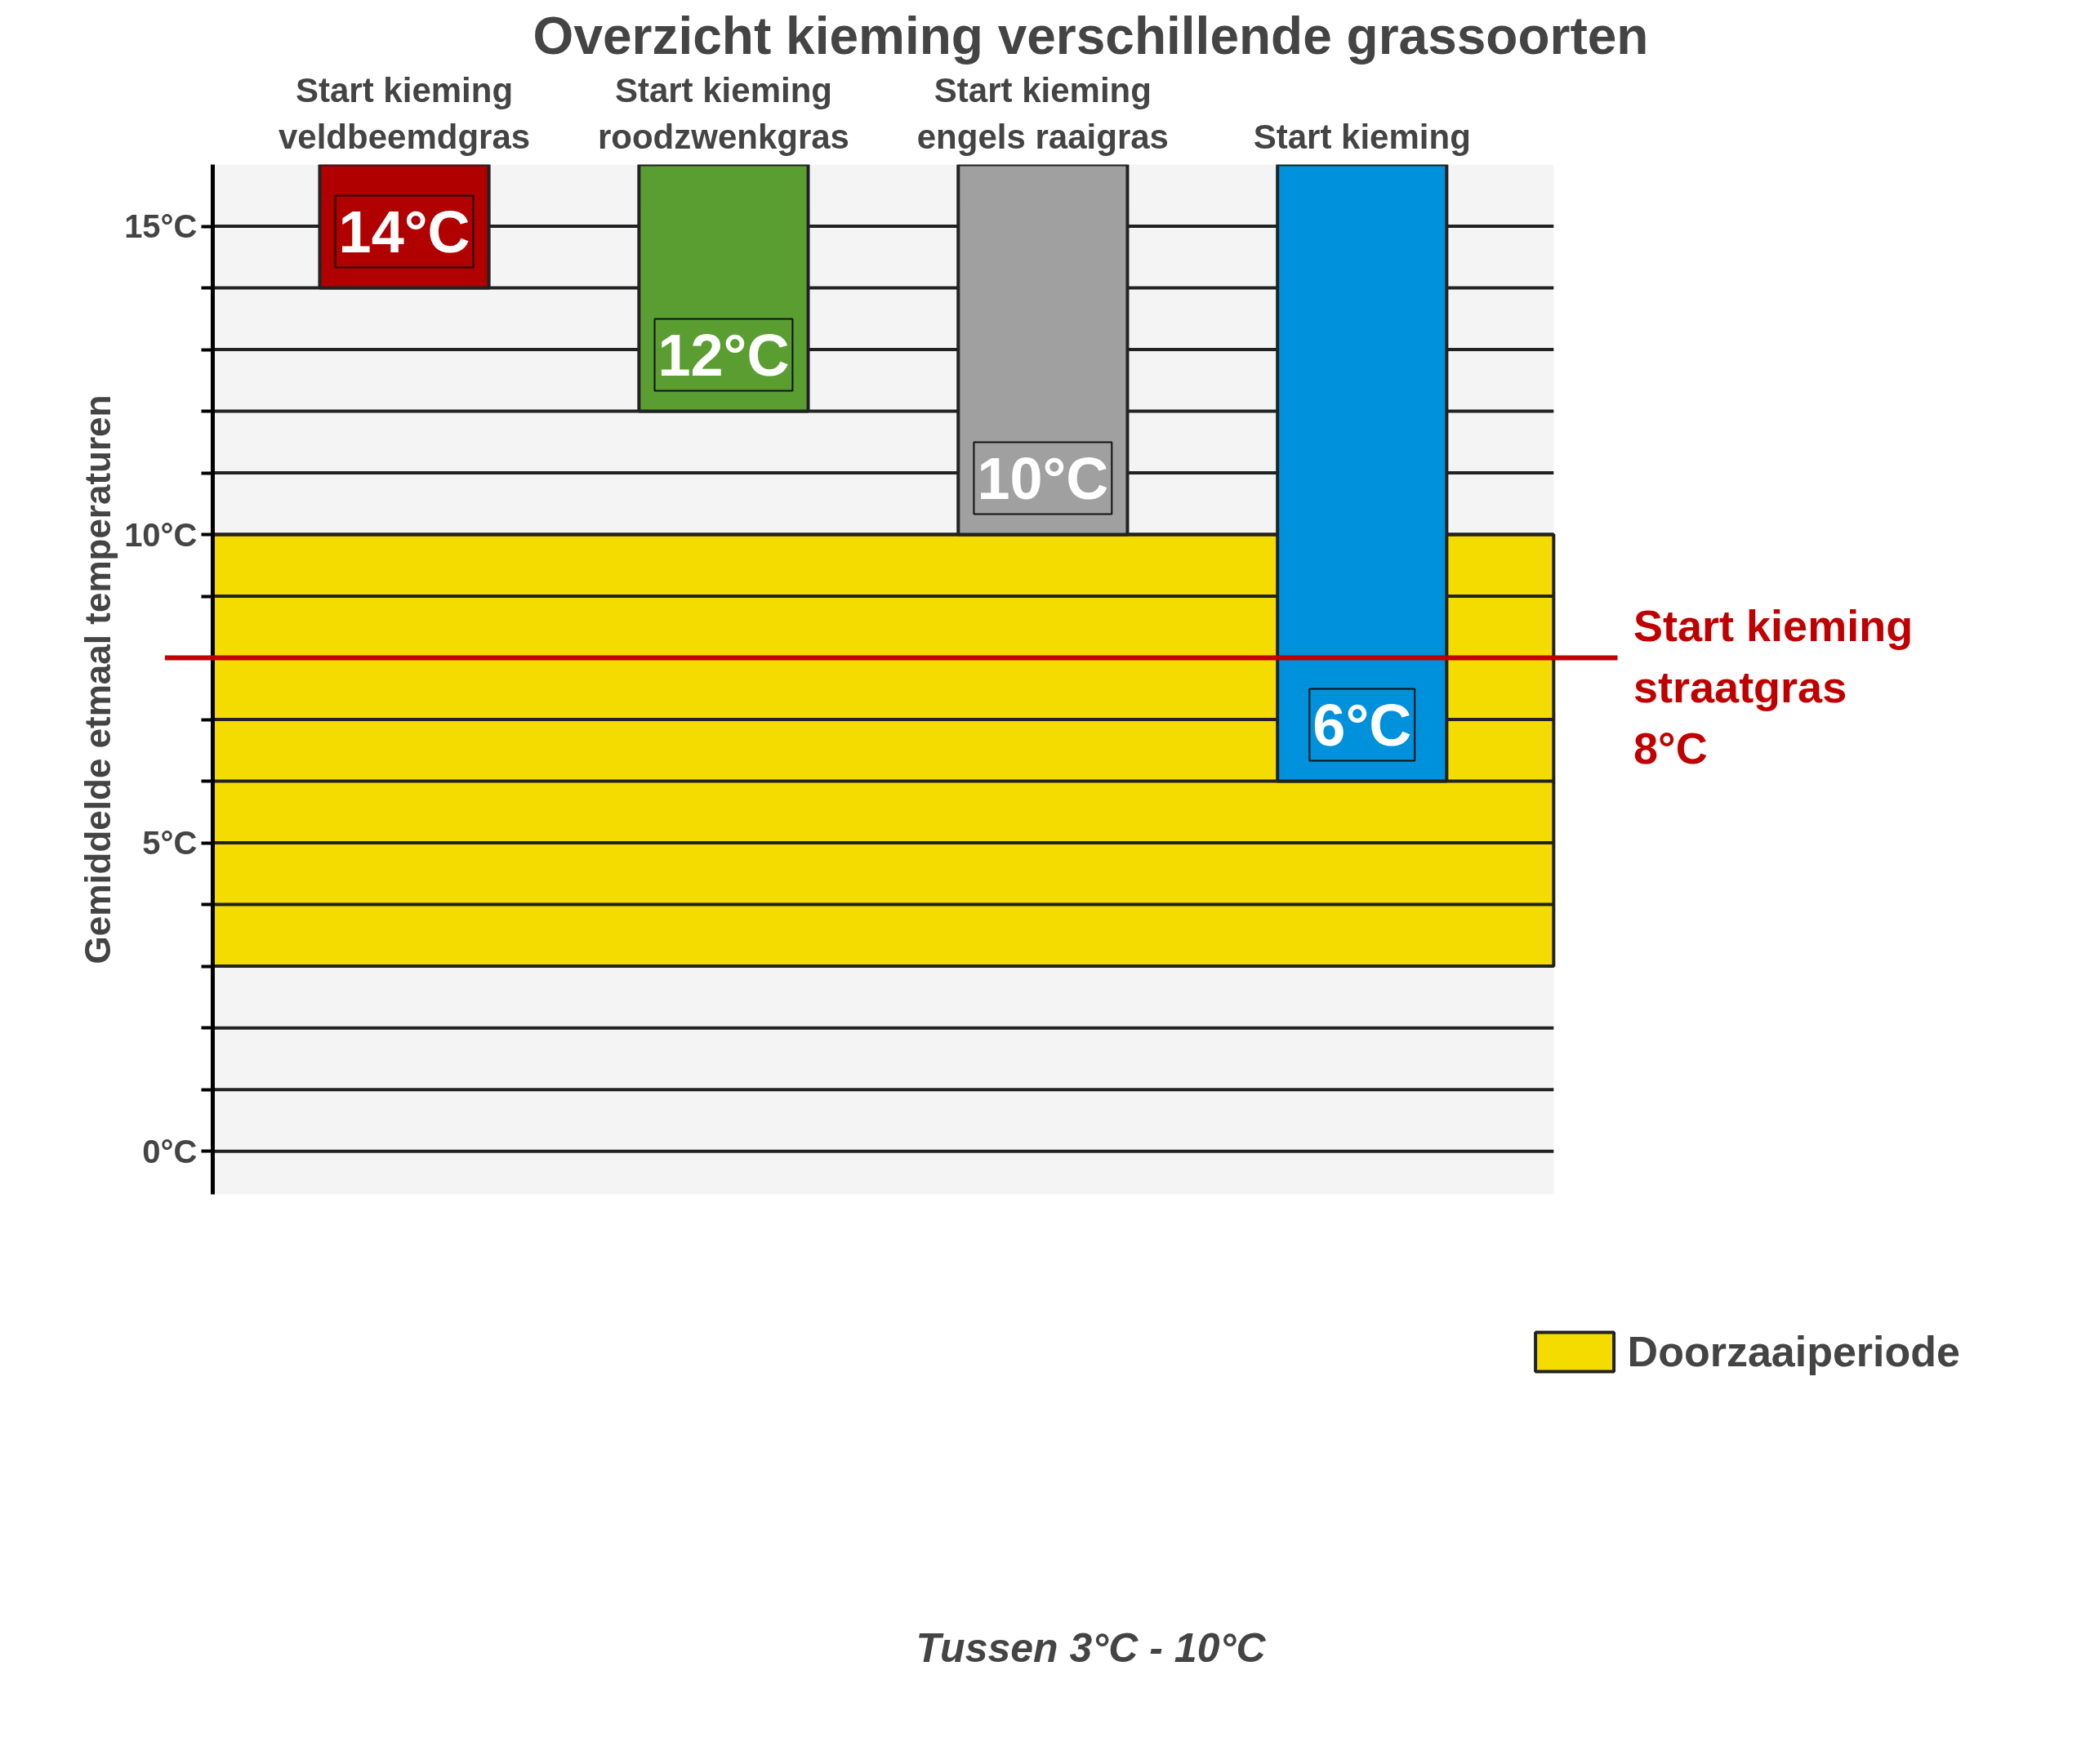 The image size is (2090, 1764). I want to click on ref-line-label: Start kieming straatgras 8°C, so click(1774, 686).